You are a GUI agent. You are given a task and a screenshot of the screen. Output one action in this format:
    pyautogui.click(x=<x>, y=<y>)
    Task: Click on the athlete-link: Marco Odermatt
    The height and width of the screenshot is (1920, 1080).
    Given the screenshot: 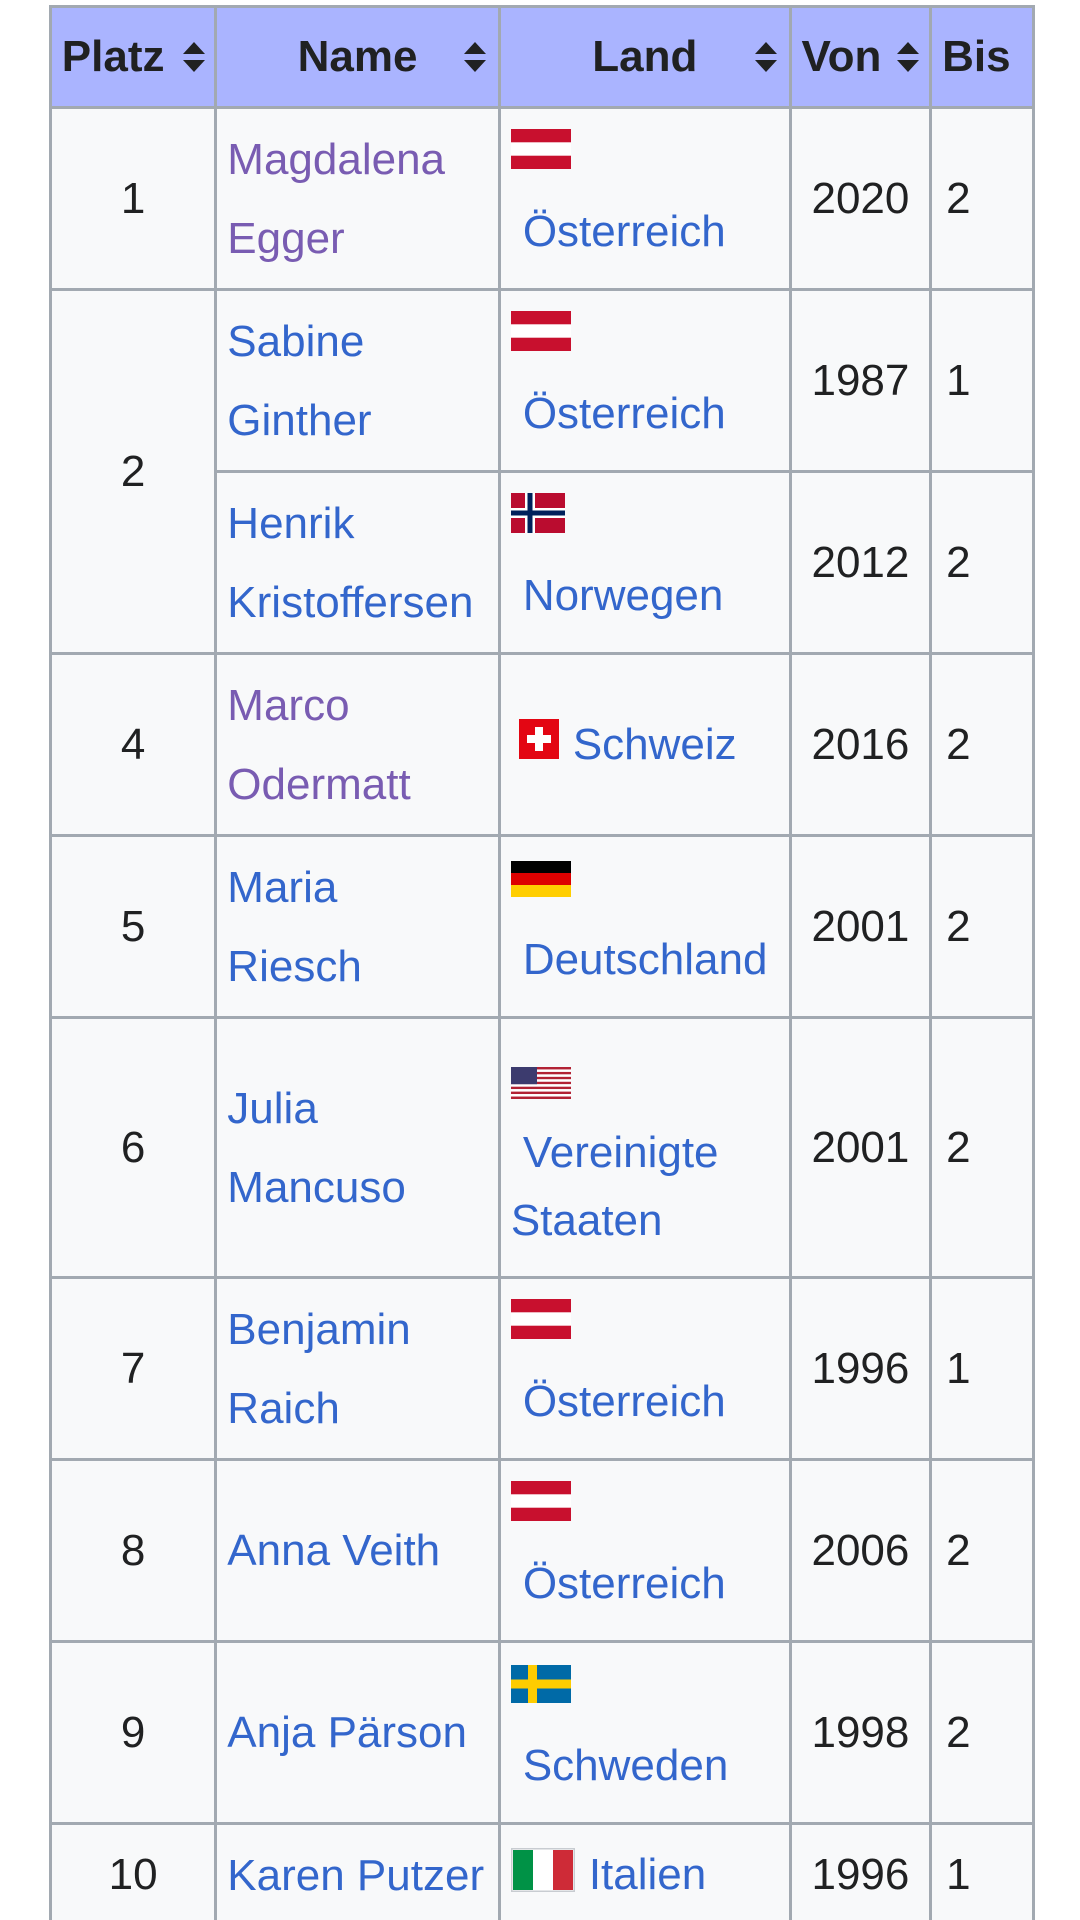 What is the action you would take?
    pyautogui.click(x=318, y=745)
    